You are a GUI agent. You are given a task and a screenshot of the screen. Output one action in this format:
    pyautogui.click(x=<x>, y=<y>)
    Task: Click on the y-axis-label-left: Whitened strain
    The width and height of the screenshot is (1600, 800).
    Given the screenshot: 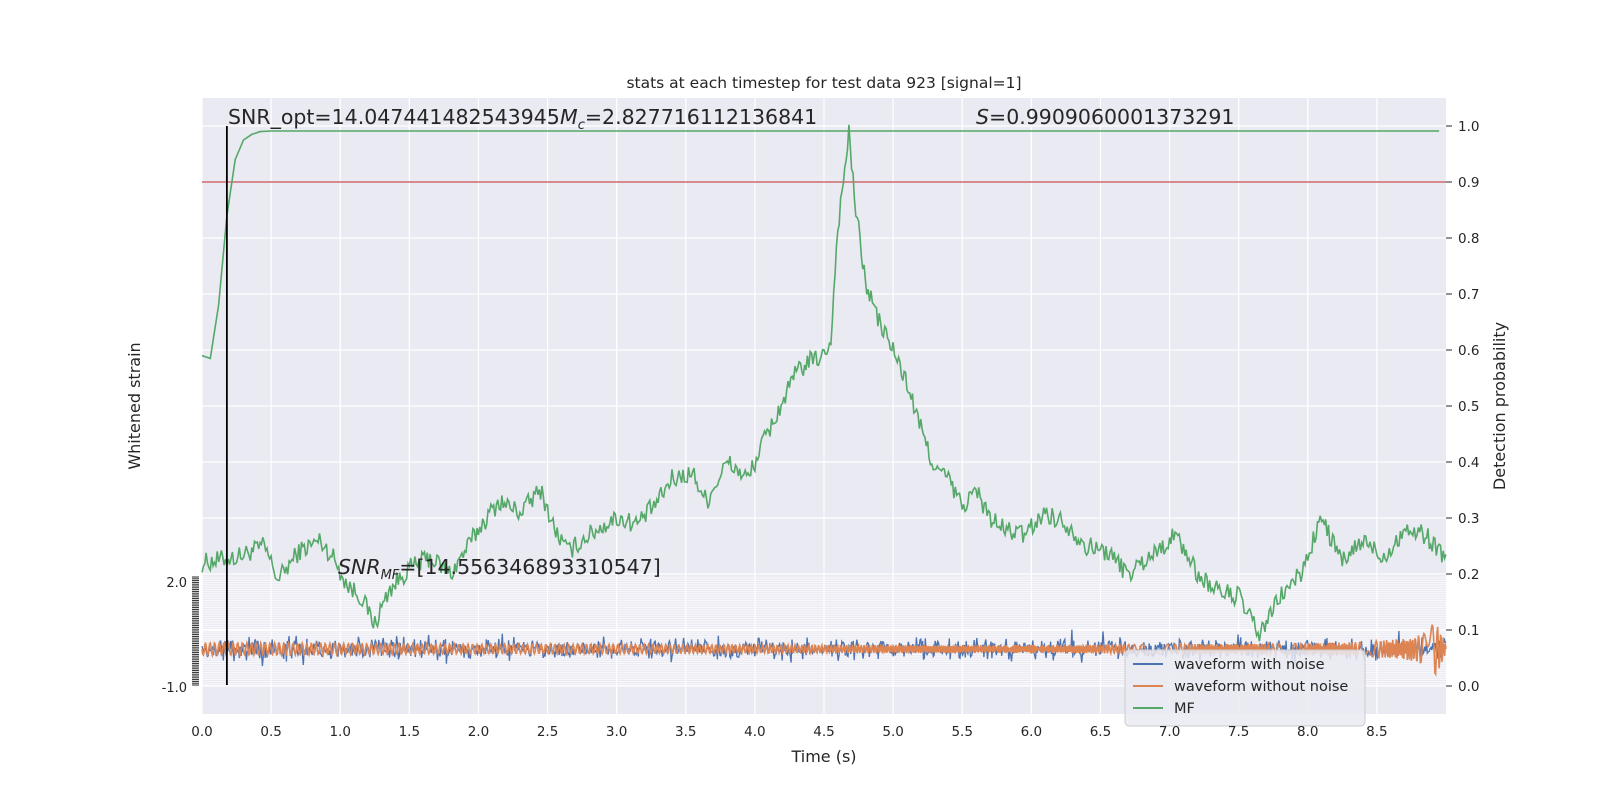 What is the action you would take?
    pyautogui.click(x=134, y=405)
    